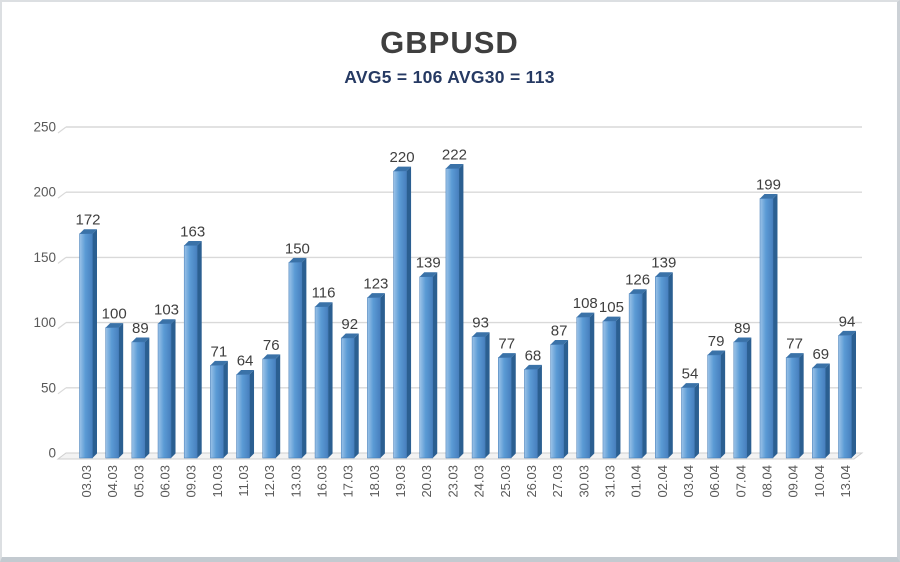 The height and width of the screenshot is (562, 900). Describe the element at coordinates (324, 293) in the screenshot. I see `bar-value-label: 116` at that location.